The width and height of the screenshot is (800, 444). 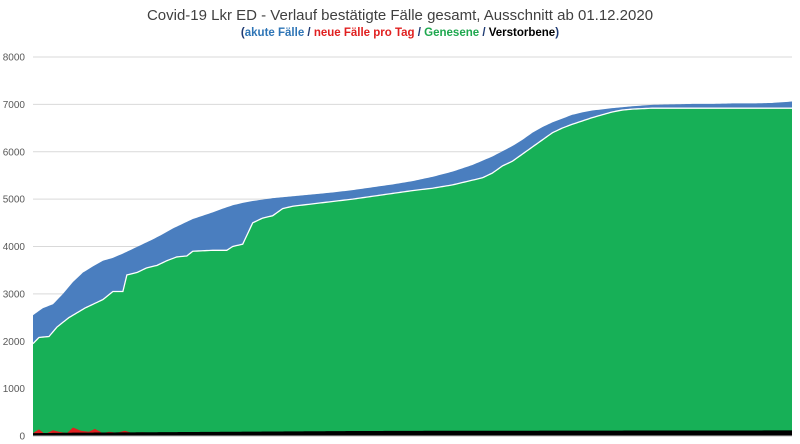 What do you see at coordinates (14, 389) in the screenshot?
I see `y-tick-label: 1000` at bounding box center [14, 389].